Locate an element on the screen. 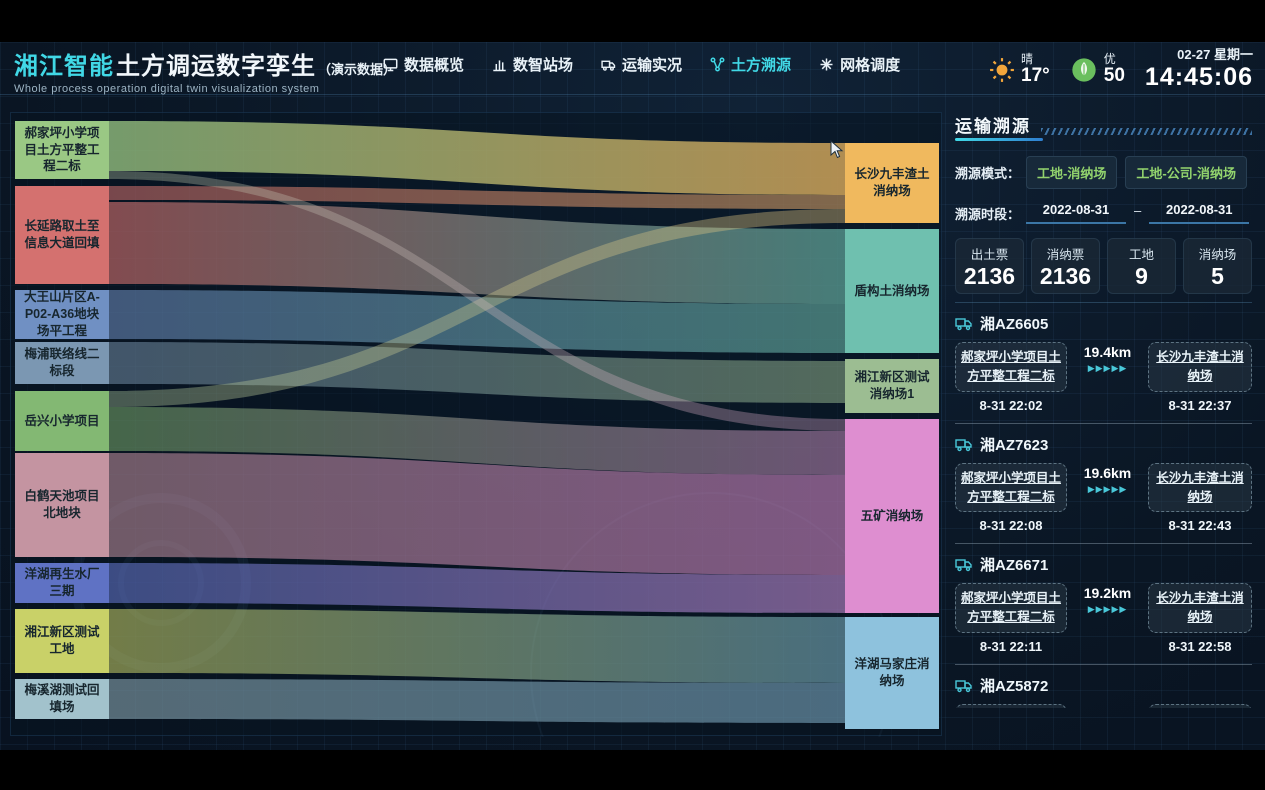 This screenshot has width=1265, height=790. nav-item-grid-dispatch: 网格调度 is located at coordinates (859, 64).